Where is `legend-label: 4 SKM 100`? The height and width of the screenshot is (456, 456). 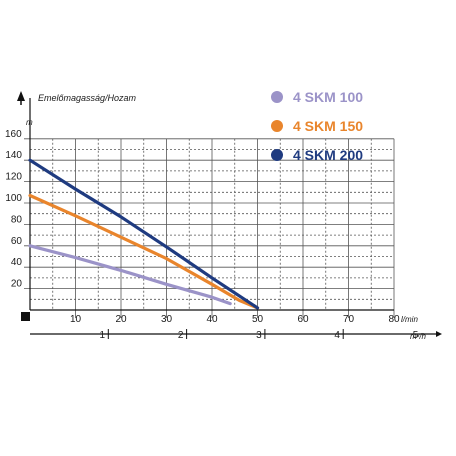 legend-label: 4 SKM 100 is located at coordinates (328, 97).